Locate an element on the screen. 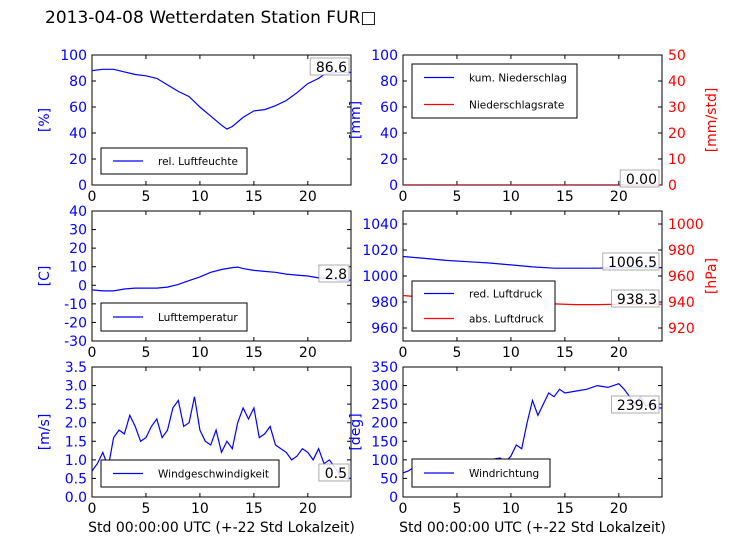  wind_speed-current-value: 0.5 is located at coordinates (336, 474).